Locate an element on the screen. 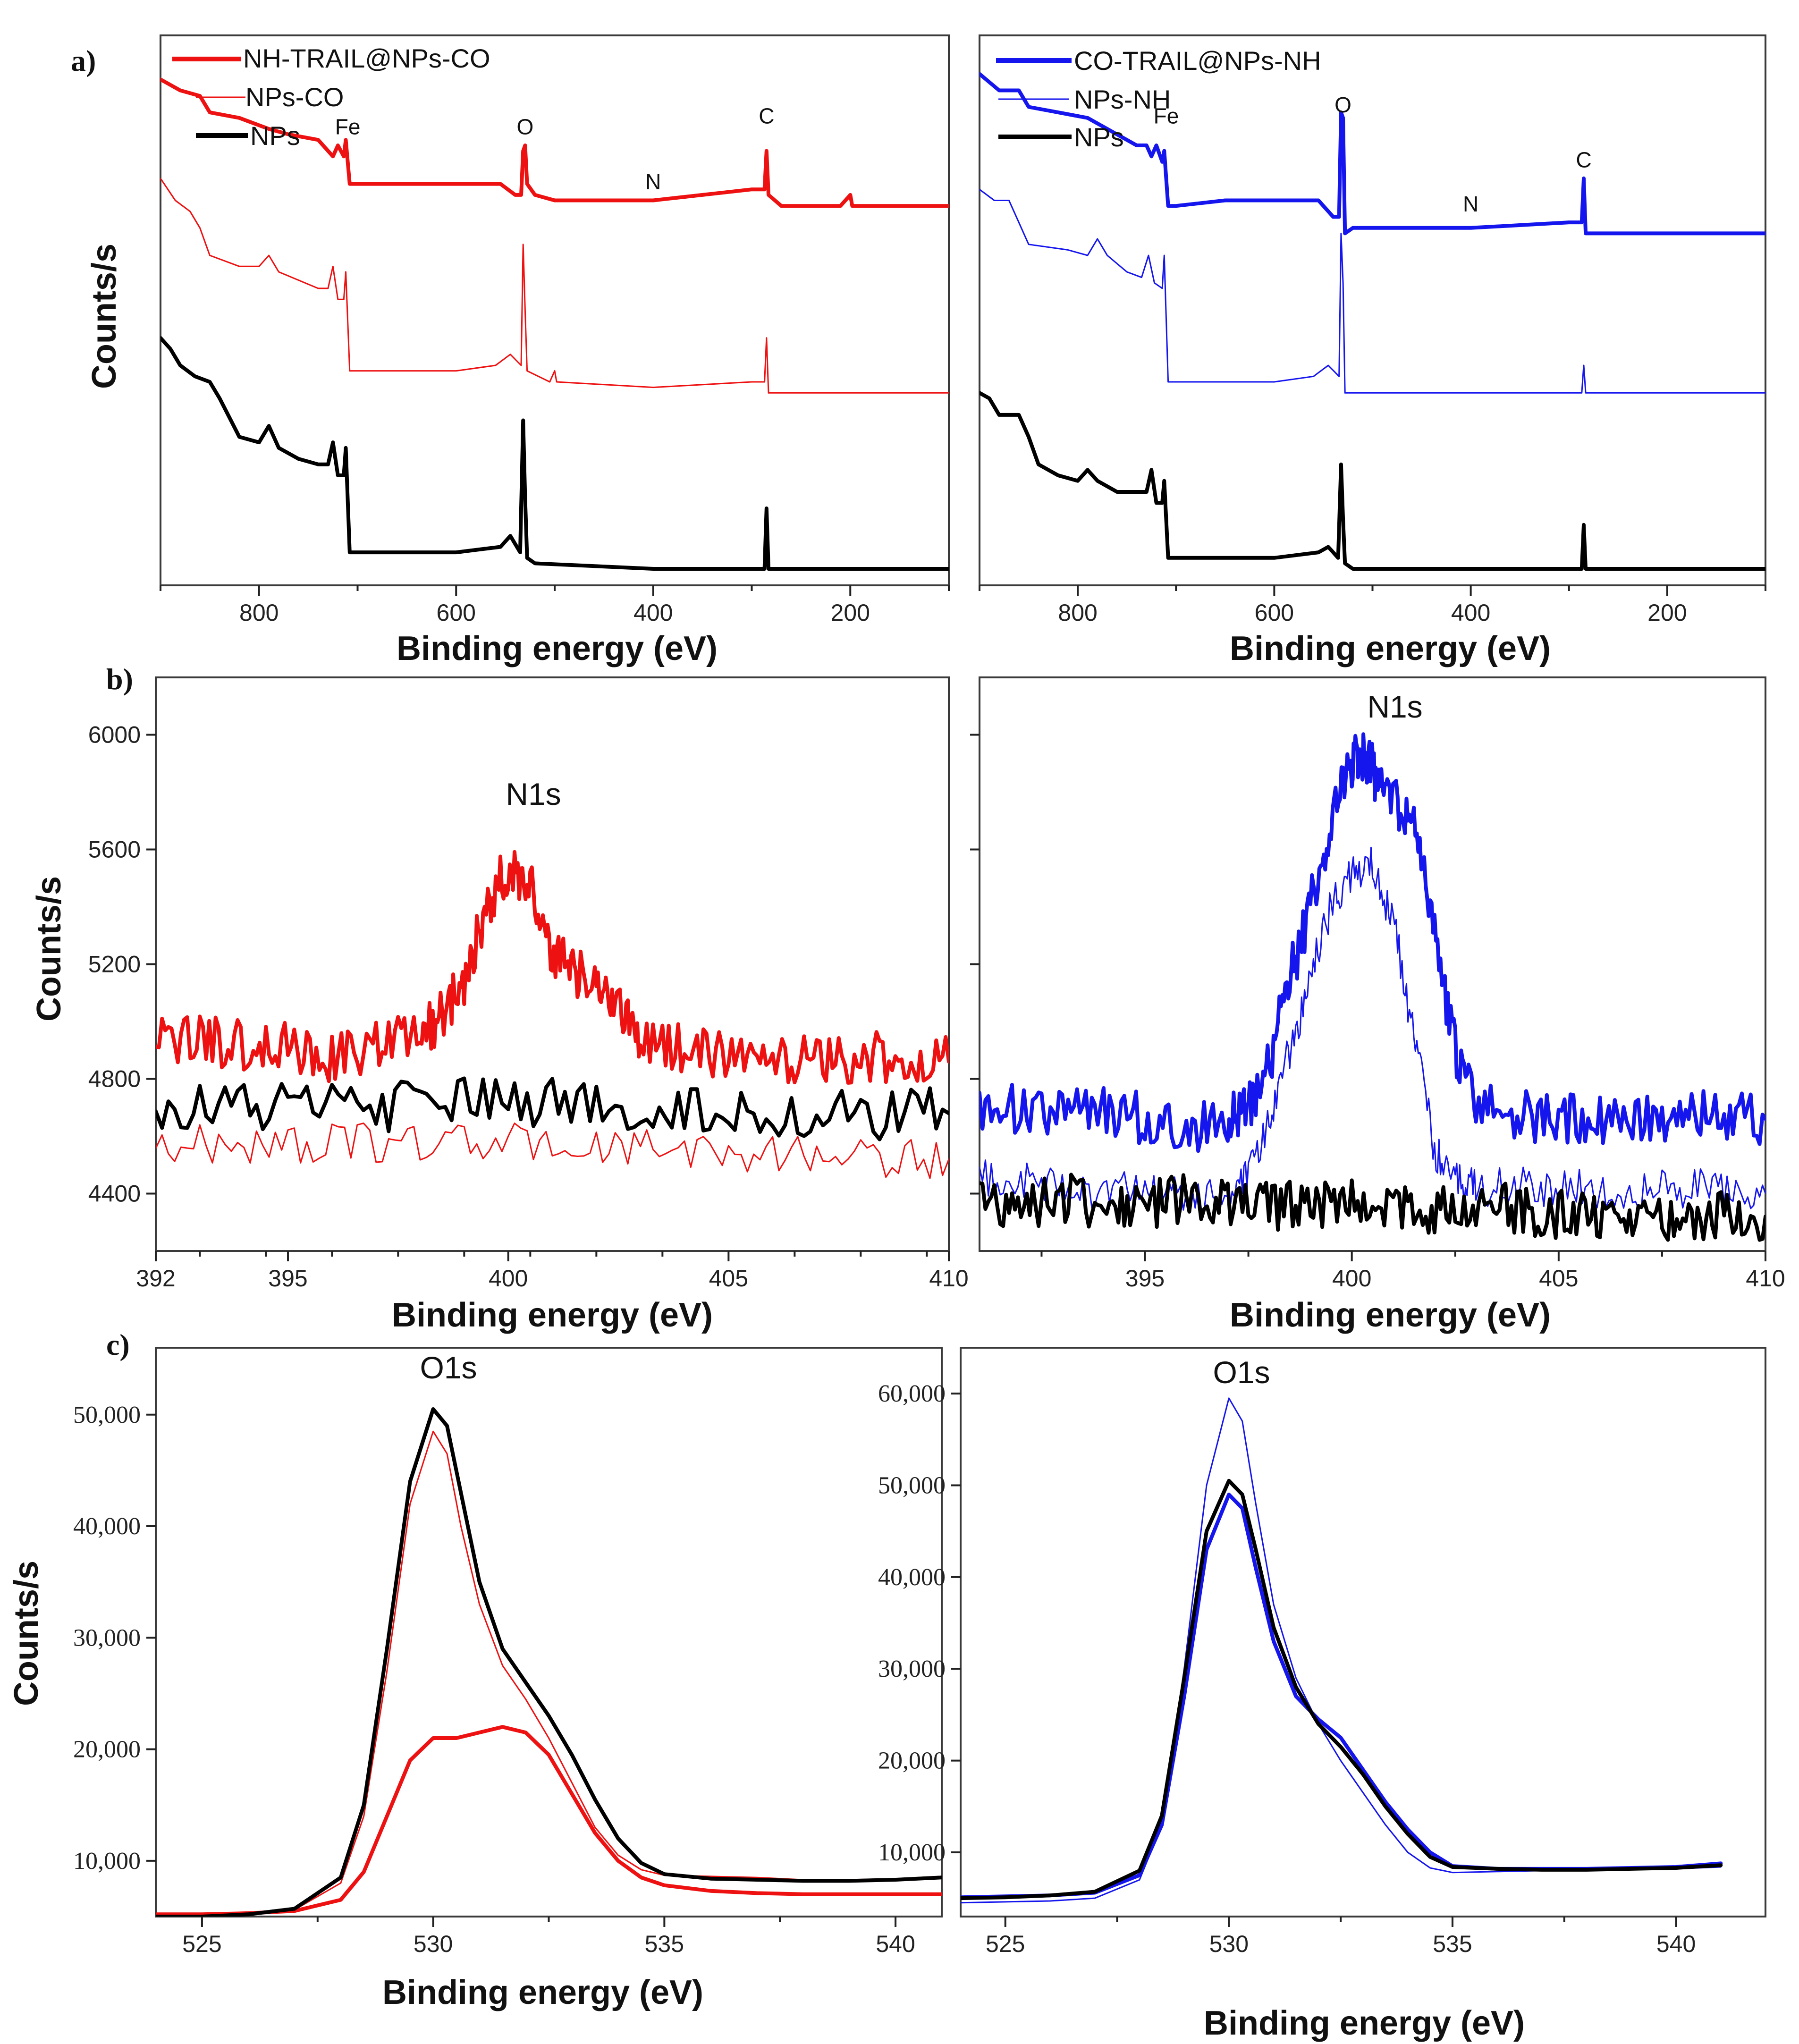 This screenshot has width=1799, height=2044. panel-letter-a: a) is located at coordinates (83, 61).